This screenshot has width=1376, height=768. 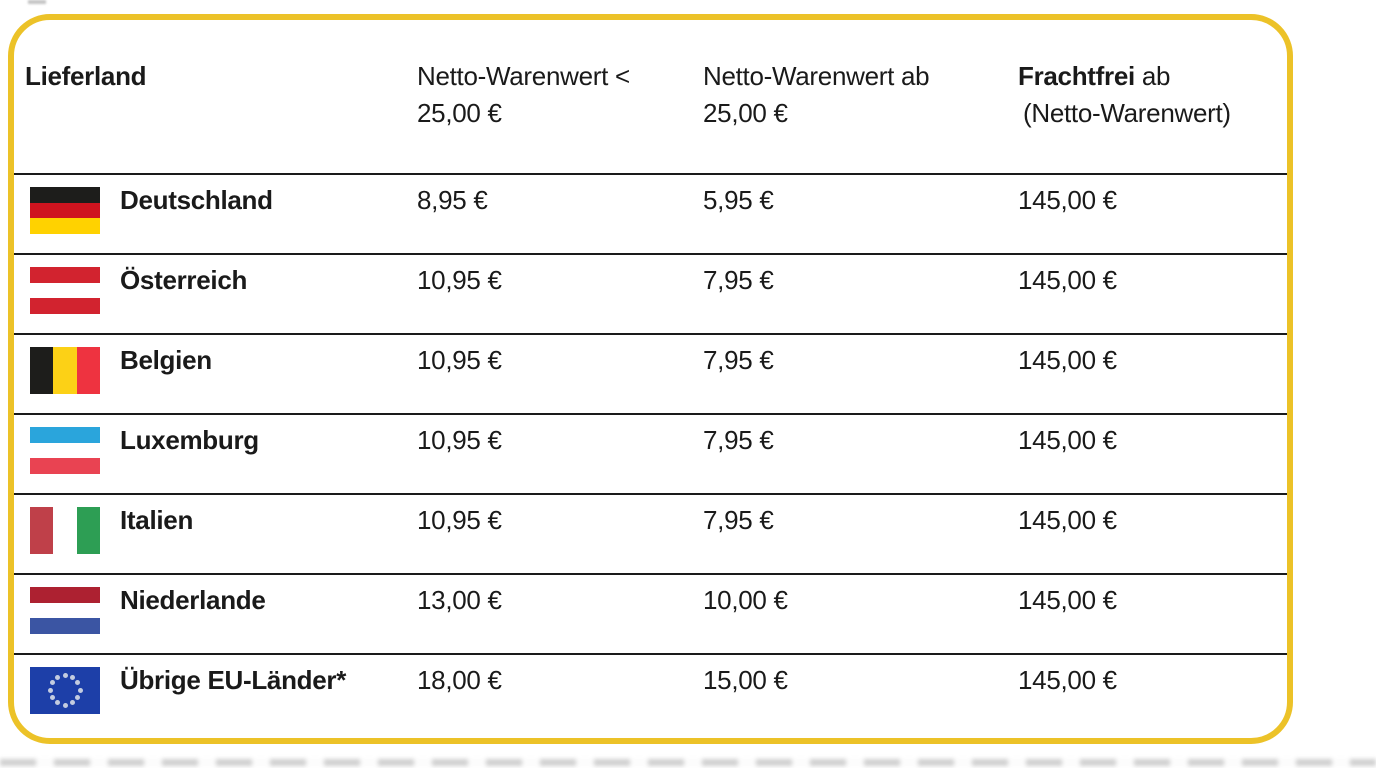 I want to click on price-from-25: 10,00 €, so click(x=745, y=600).